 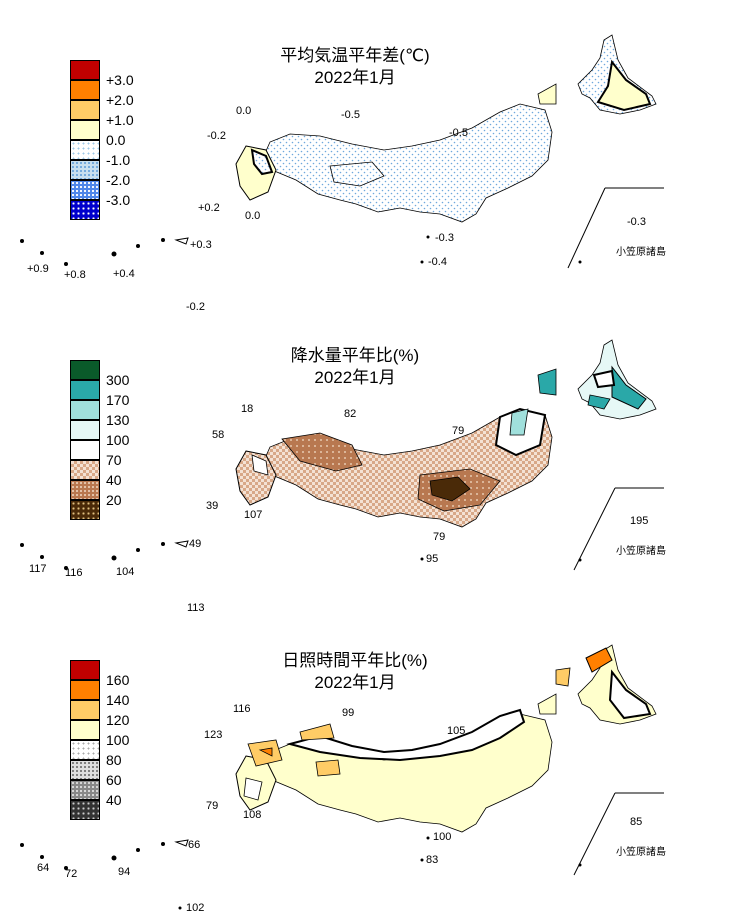 What do you see at coordinates (196, 608) in the screenshot?
I see `region-value: 113` at bounding box center [196, 608].